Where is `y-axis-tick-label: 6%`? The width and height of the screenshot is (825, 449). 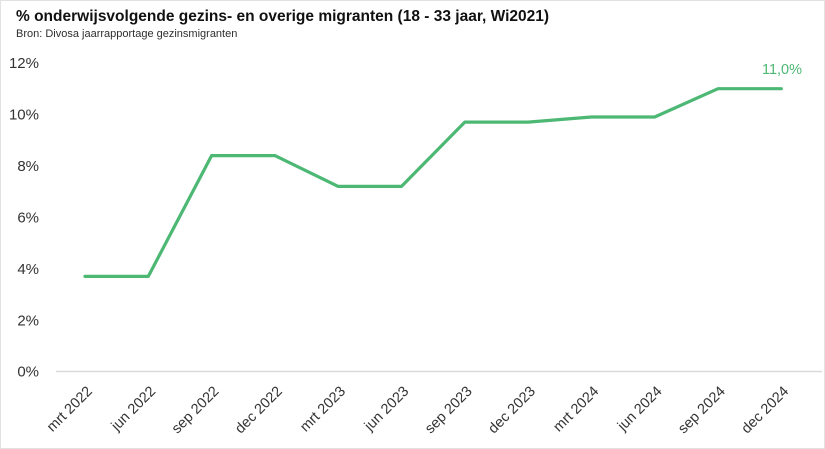 y-axis-tick-label: 6% is located at coordinates (28, 217).